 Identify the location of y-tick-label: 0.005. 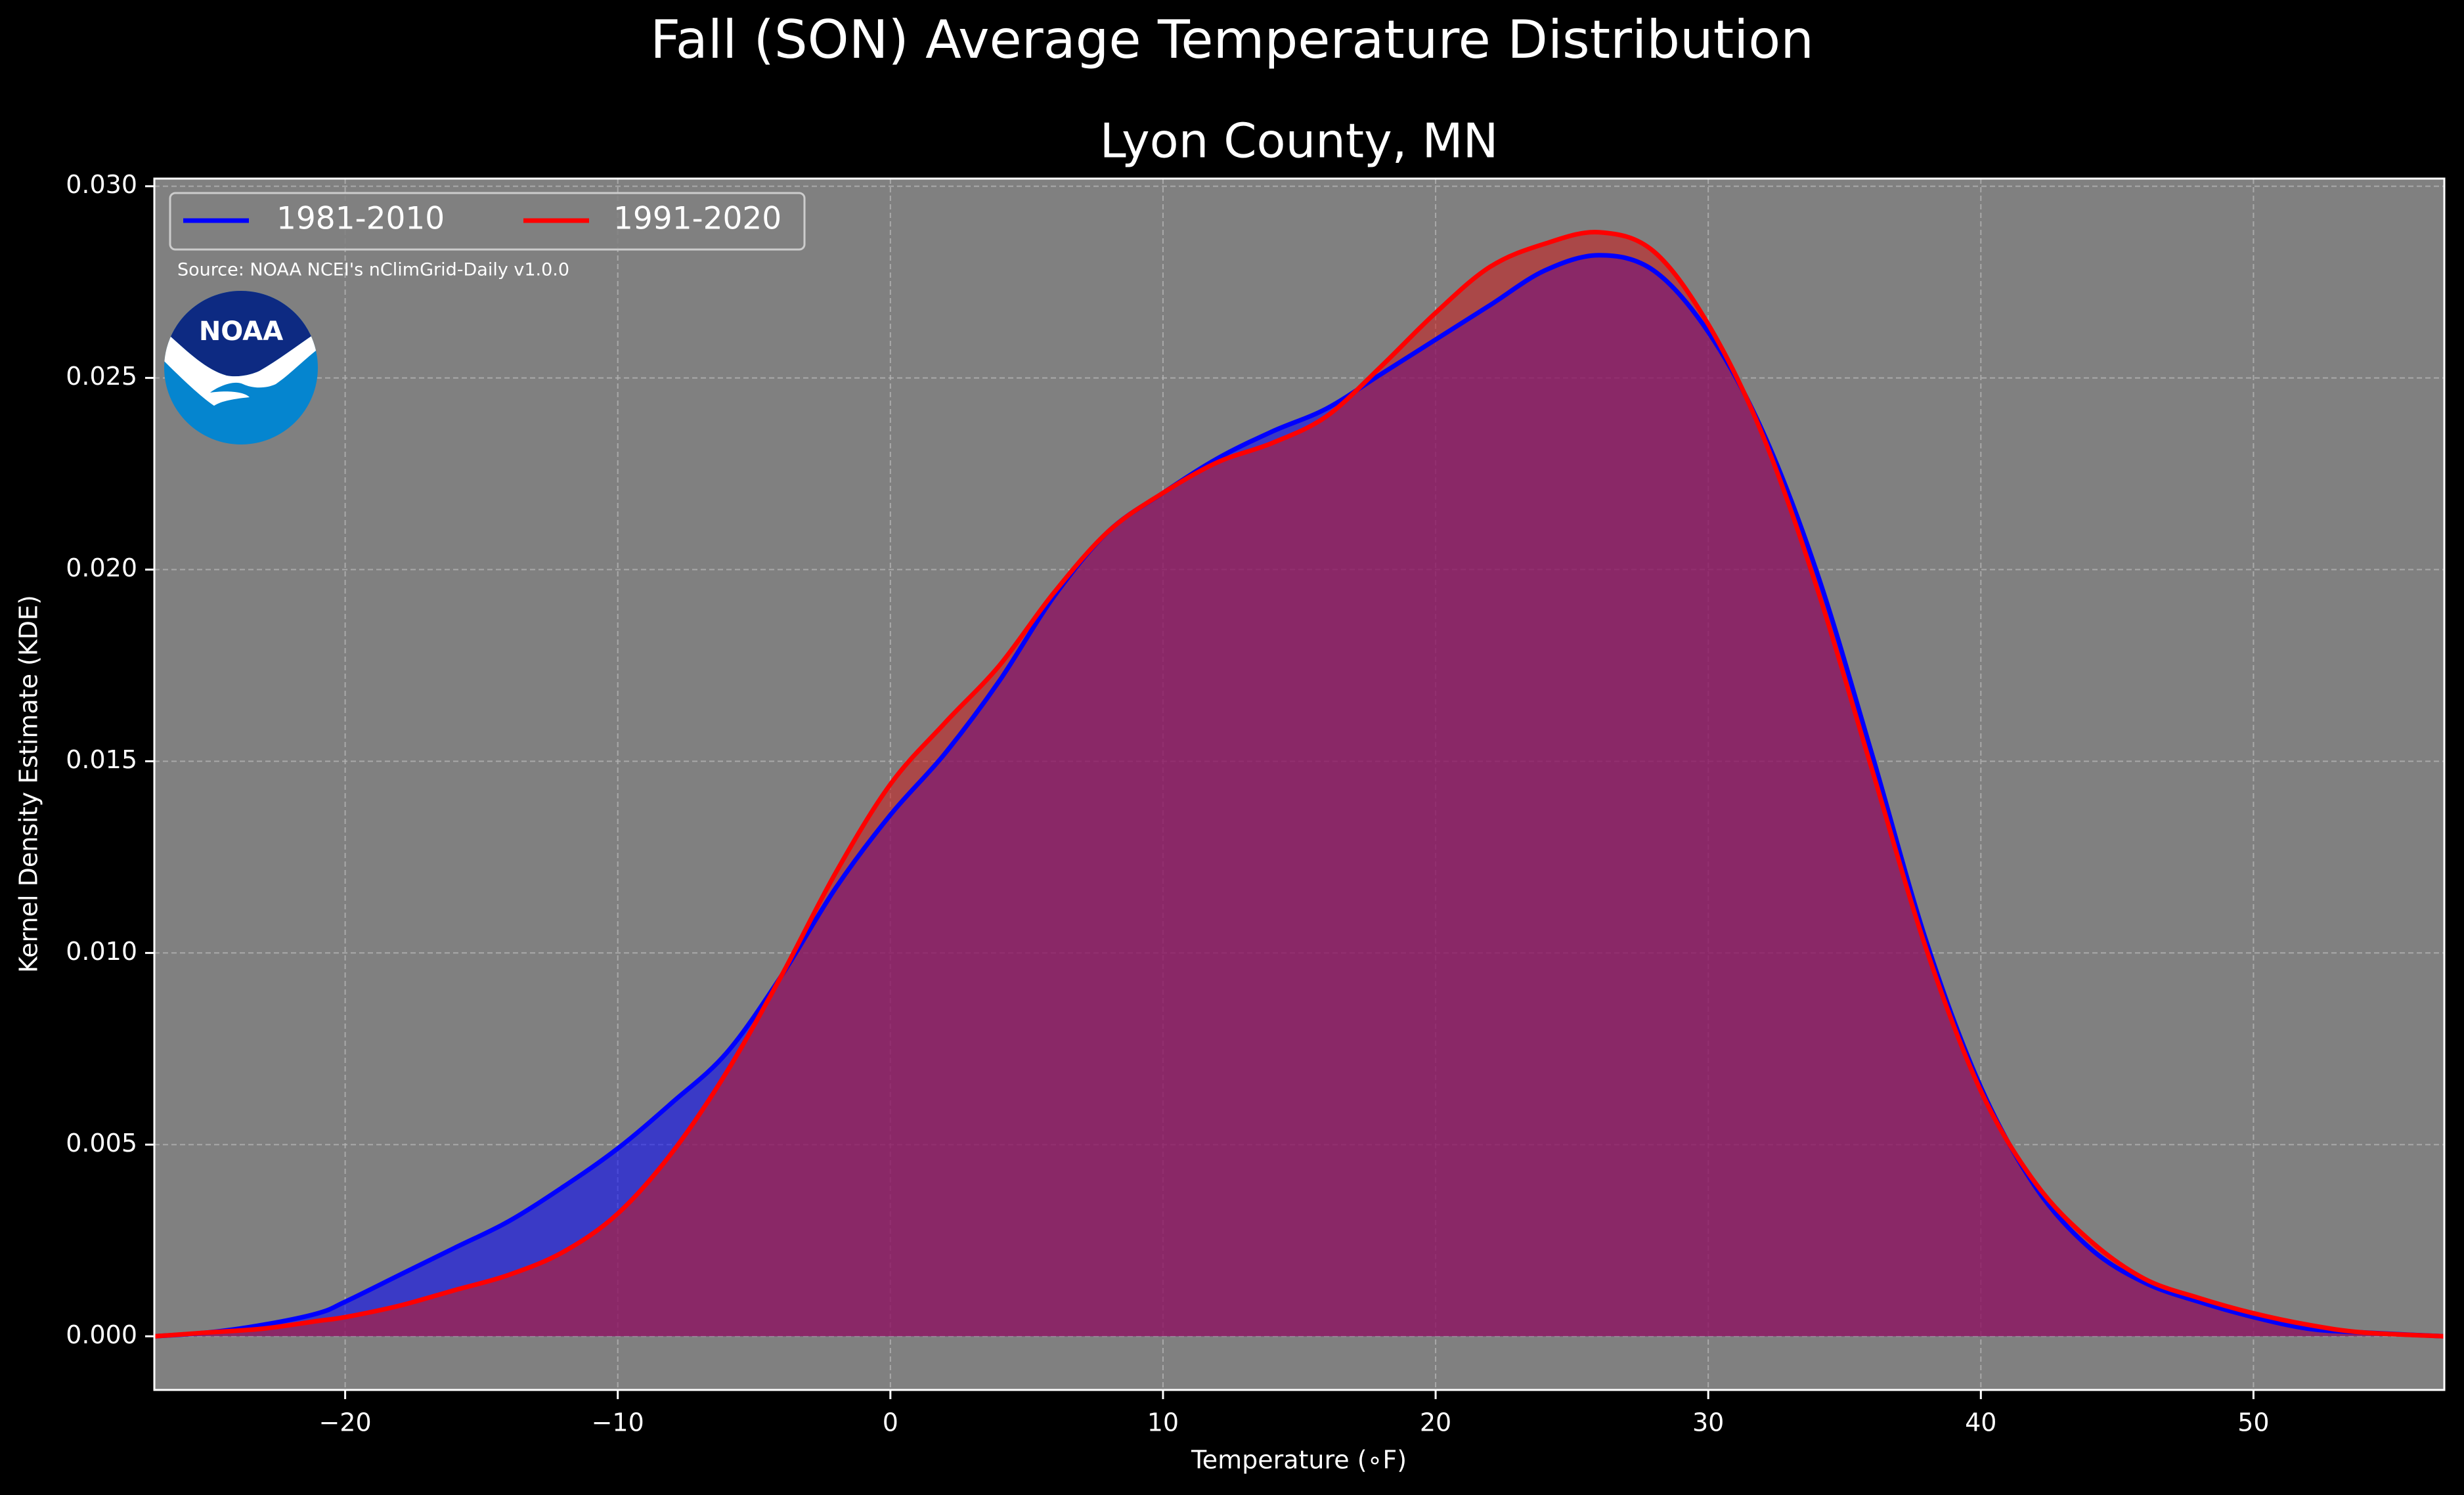
(101, 1143).